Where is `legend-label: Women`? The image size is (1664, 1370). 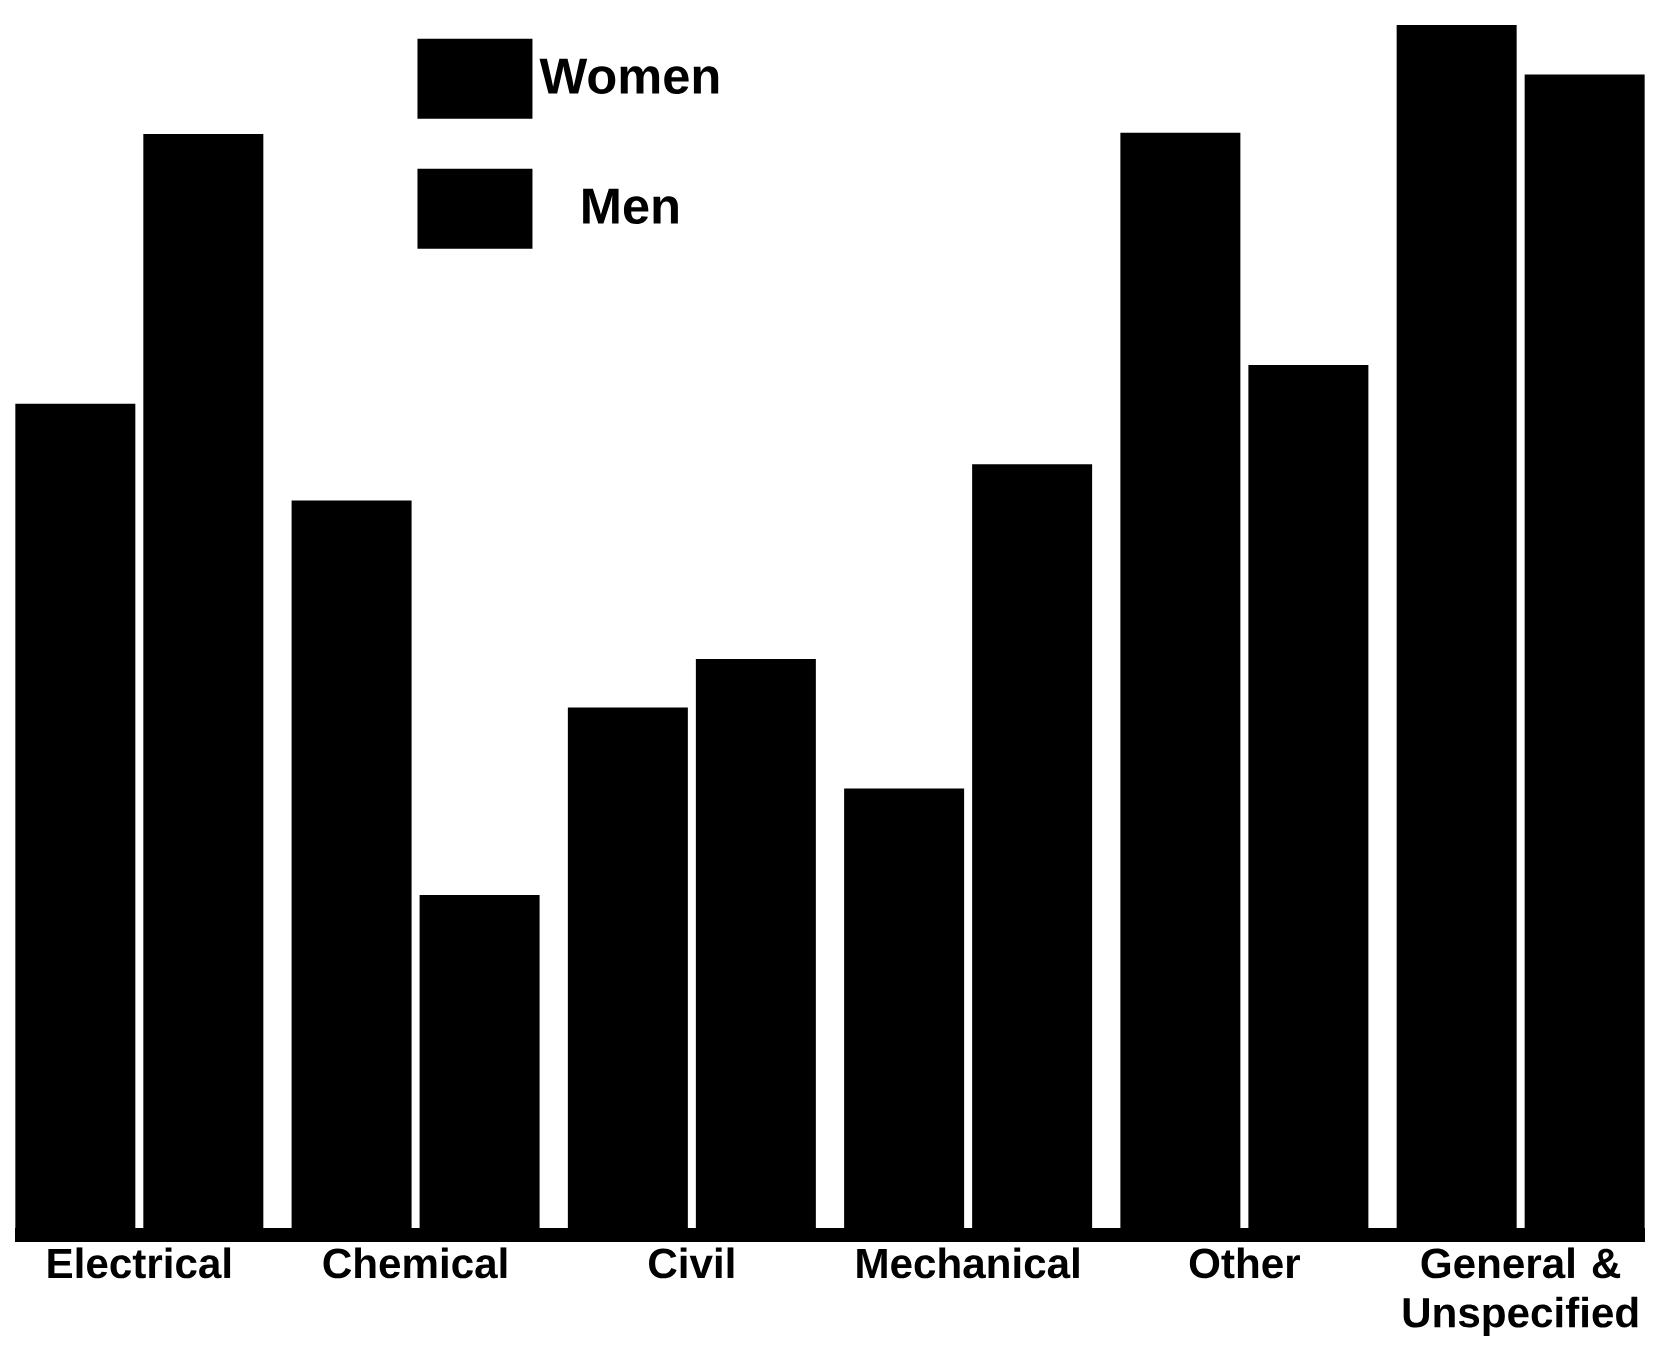
legend-label: Women is located at coordinates (629, 76).